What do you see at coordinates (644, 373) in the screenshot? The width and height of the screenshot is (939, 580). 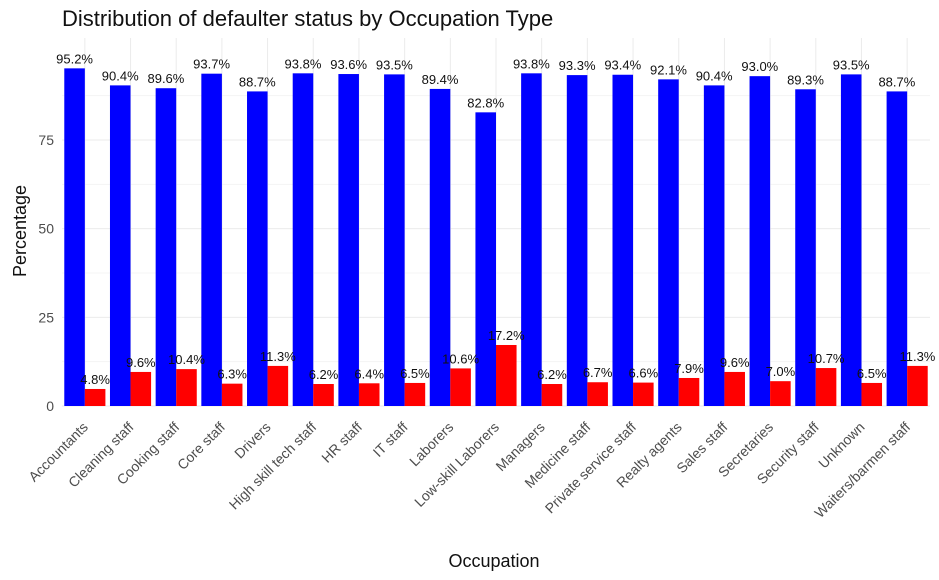 I see `data-label: 6.6%` at bounding box center [644, 373].